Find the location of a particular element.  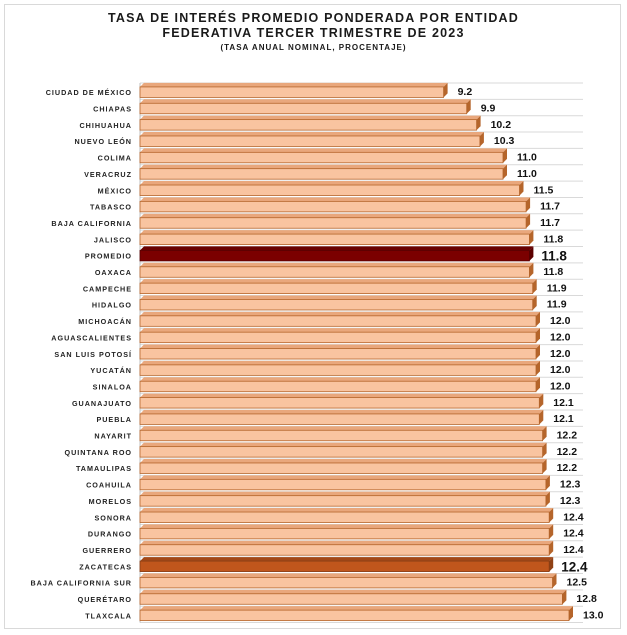

category-label: SAN LUIS POTOSÍ is located at coordinates (93, 354).